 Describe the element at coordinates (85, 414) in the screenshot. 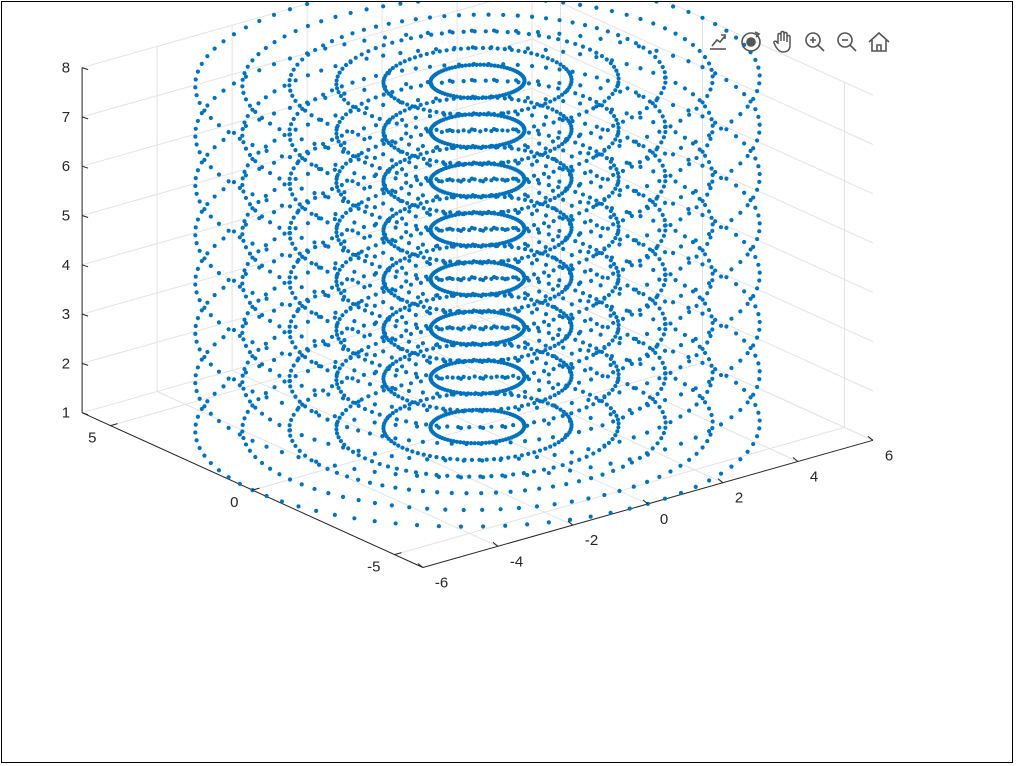

I see `z-tick-mark` at that location.